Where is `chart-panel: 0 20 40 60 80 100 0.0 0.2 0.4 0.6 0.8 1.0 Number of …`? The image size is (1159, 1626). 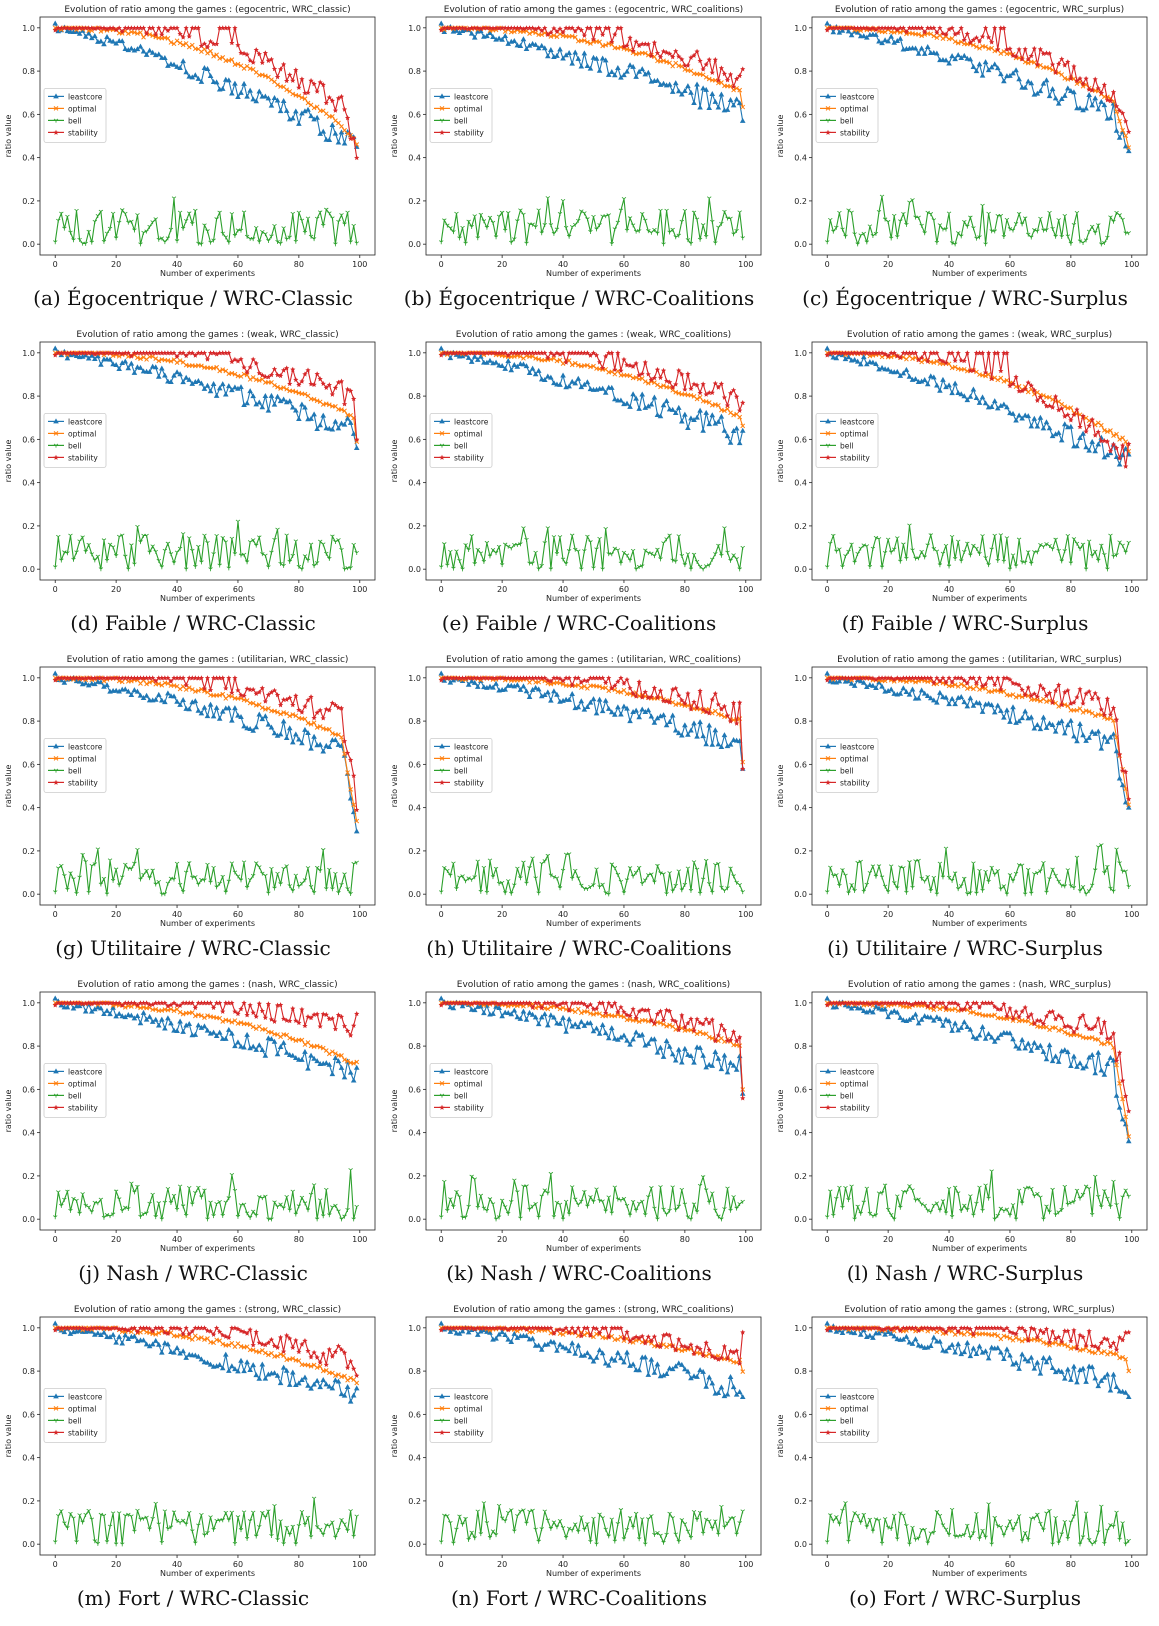
chart-panel: 0 20 40 60 80 100 0.0 0.2 0.4 0.6 0.8 1.0 Number of … is located at coordinates (579, 1137).